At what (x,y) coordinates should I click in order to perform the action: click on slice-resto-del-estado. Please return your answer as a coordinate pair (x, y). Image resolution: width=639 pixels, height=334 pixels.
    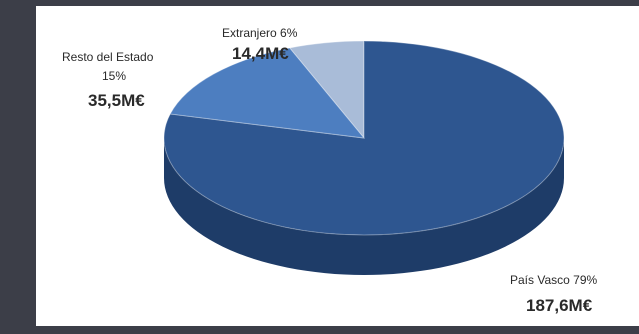
    Looking at the image, I should click on (267, 93).